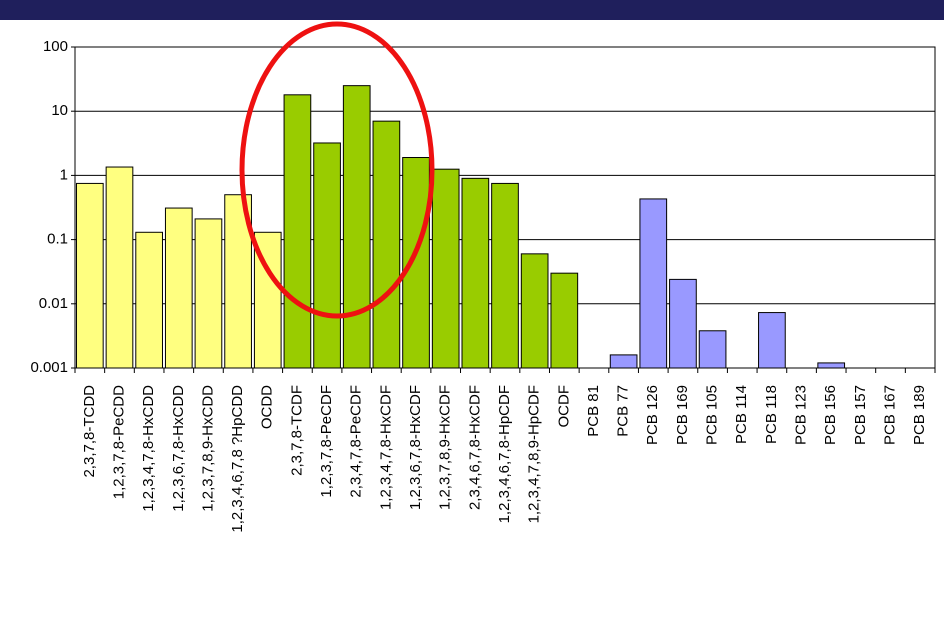  I want to click on y-tick-label: 100, so click(55, 46).